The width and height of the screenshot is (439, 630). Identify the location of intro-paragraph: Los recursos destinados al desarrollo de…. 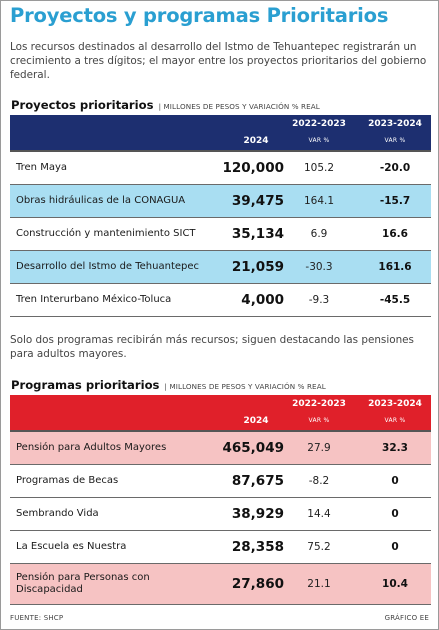
(218, 61).